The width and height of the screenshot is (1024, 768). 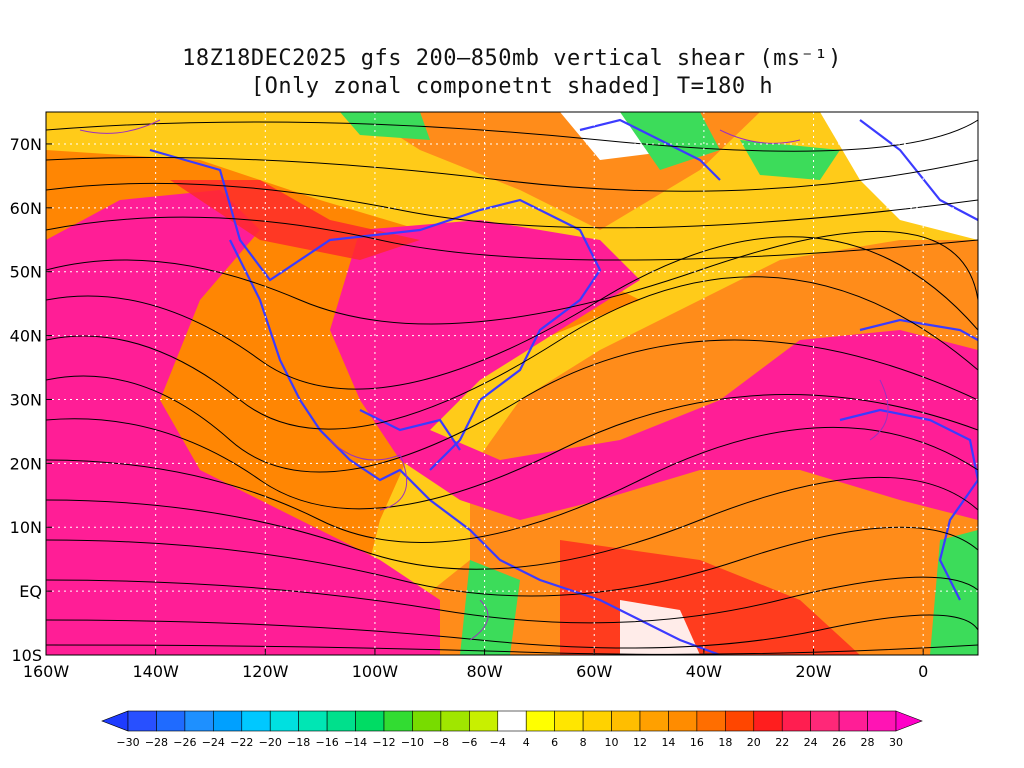 I want to click on shading-green-south-america, so click(x=490, y=607).